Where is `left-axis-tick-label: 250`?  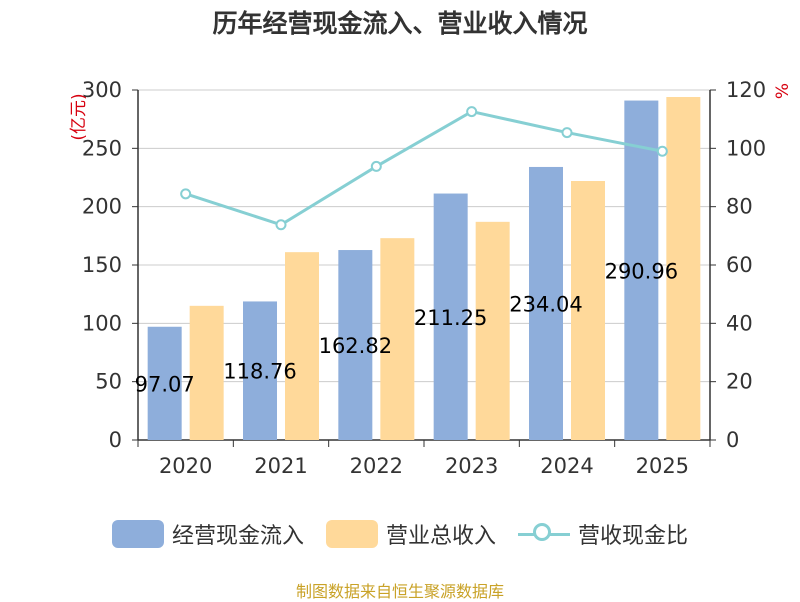 left-axis-tick-label: 250 is located at coordinates (102, 148).